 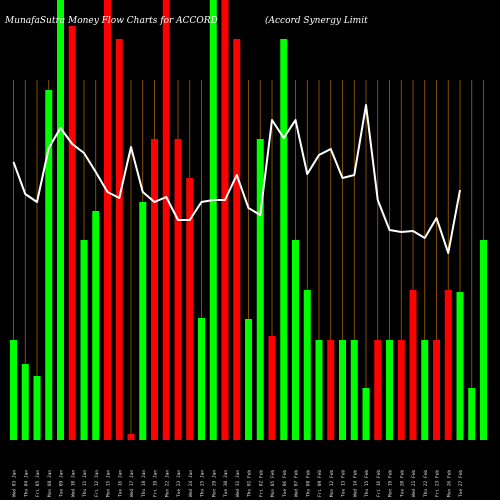 I want to click on x-tick-label: Tue 13 Feb, so click(x=344, y=483).